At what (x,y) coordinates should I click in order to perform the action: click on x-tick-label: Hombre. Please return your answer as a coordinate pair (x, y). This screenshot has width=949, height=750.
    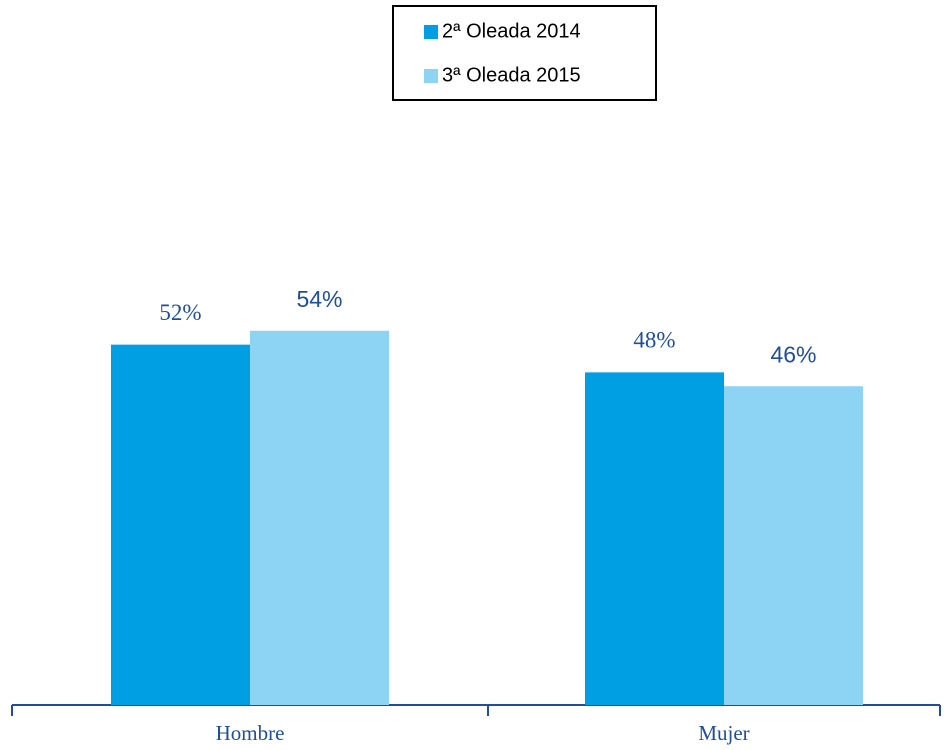
    Looking at the image, I should click on (250, 733).